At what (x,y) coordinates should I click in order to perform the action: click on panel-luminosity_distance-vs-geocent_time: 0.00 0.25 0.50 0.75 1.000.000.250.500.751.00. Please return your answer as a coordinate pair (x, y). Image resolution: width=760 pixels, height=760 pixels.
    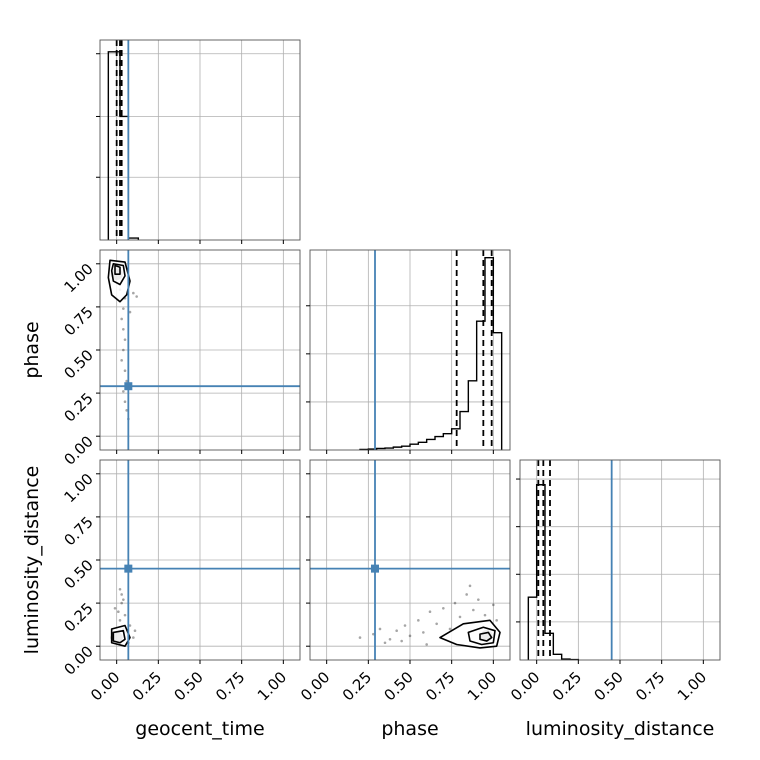
    Looking at the image, I should click on (180, 581).